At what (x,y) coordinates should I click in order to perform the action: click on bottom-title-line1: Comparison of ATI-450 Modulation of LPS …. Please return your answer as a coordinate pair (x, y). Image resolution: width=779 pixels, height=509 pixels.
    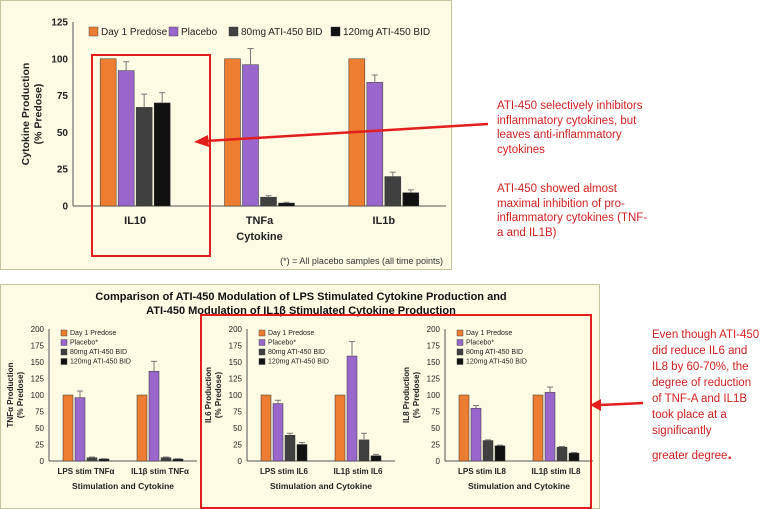
    Looking at the image, I should click on (301, 297).